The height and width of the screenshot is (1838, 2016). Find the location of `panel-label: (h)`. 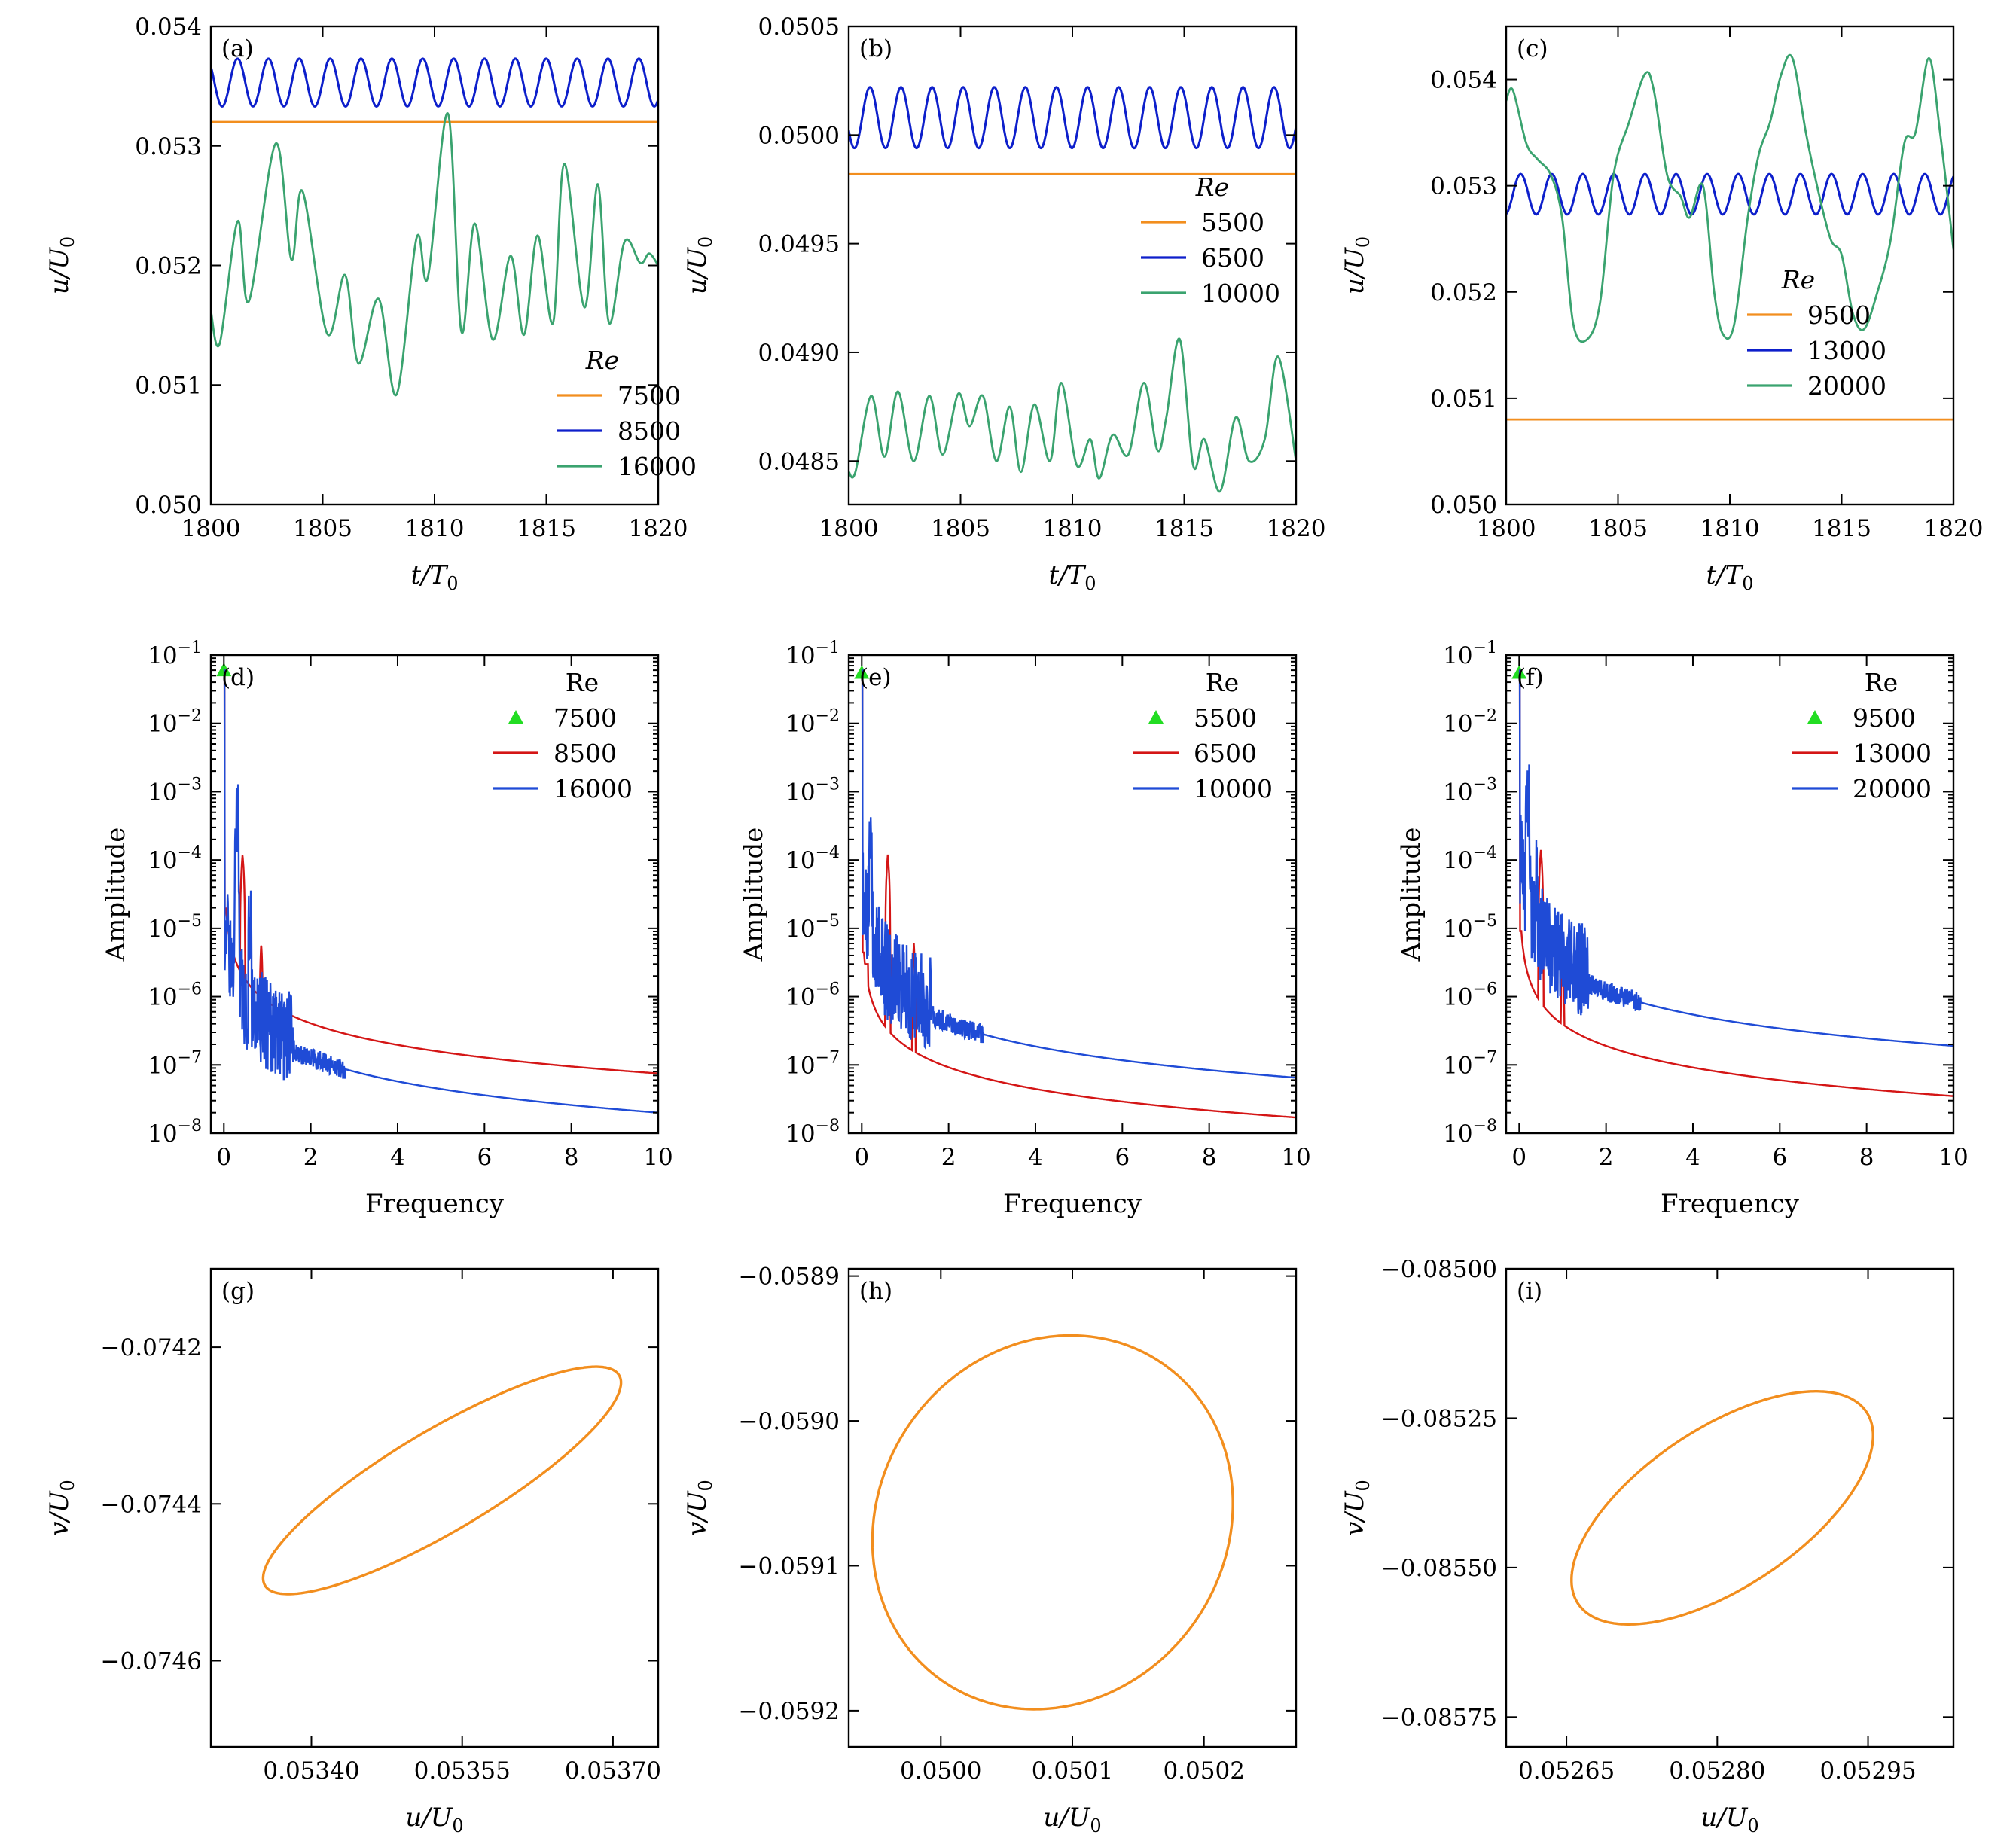

panel-label: (h) is located at coordinates (875, 1291).